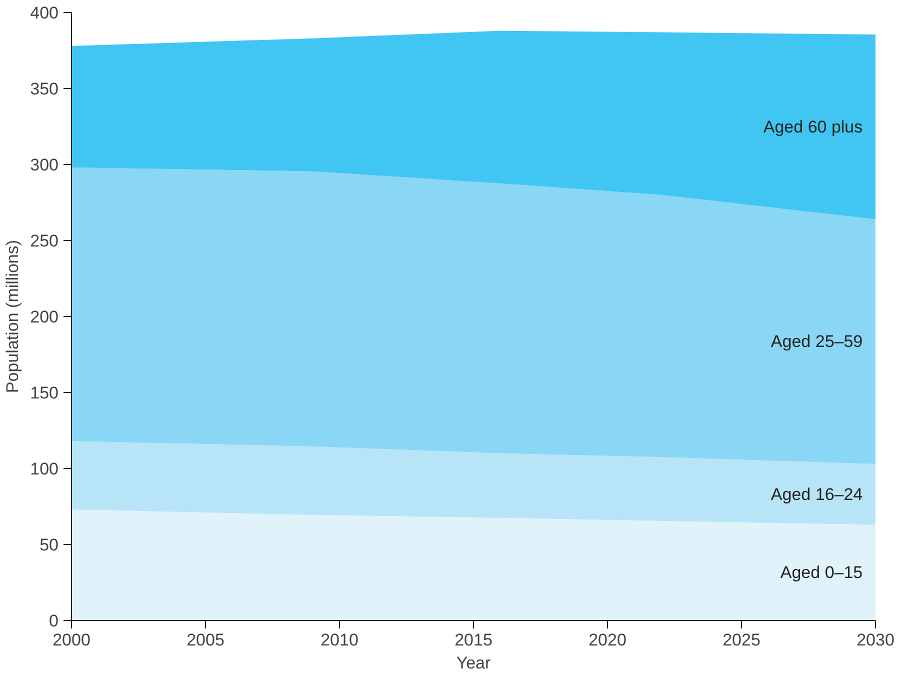 The width and height of the screenshot is (915, 682). Describe the element at coordinates (816, 494) in the screenshot. I see `series-label: Aged 16–24` at that location.